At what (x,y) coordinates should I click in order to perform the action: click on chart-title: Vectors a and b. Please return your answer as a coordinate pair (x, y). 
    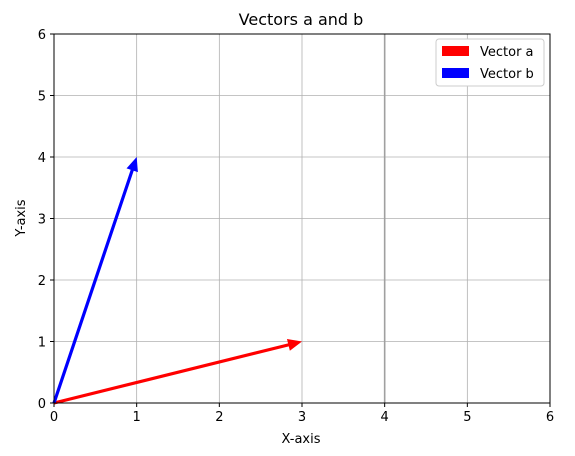
    Looking at the image, I should click on (301, 19).